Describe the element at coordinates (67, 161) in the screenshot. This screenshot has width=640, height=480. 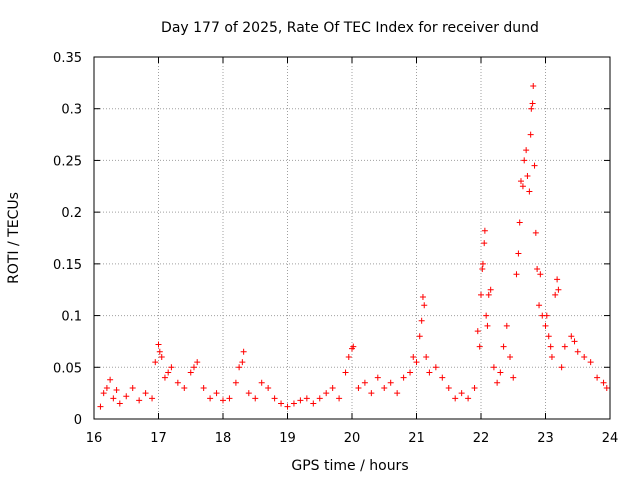
I see `y-tick-label: 0.25` at that location.